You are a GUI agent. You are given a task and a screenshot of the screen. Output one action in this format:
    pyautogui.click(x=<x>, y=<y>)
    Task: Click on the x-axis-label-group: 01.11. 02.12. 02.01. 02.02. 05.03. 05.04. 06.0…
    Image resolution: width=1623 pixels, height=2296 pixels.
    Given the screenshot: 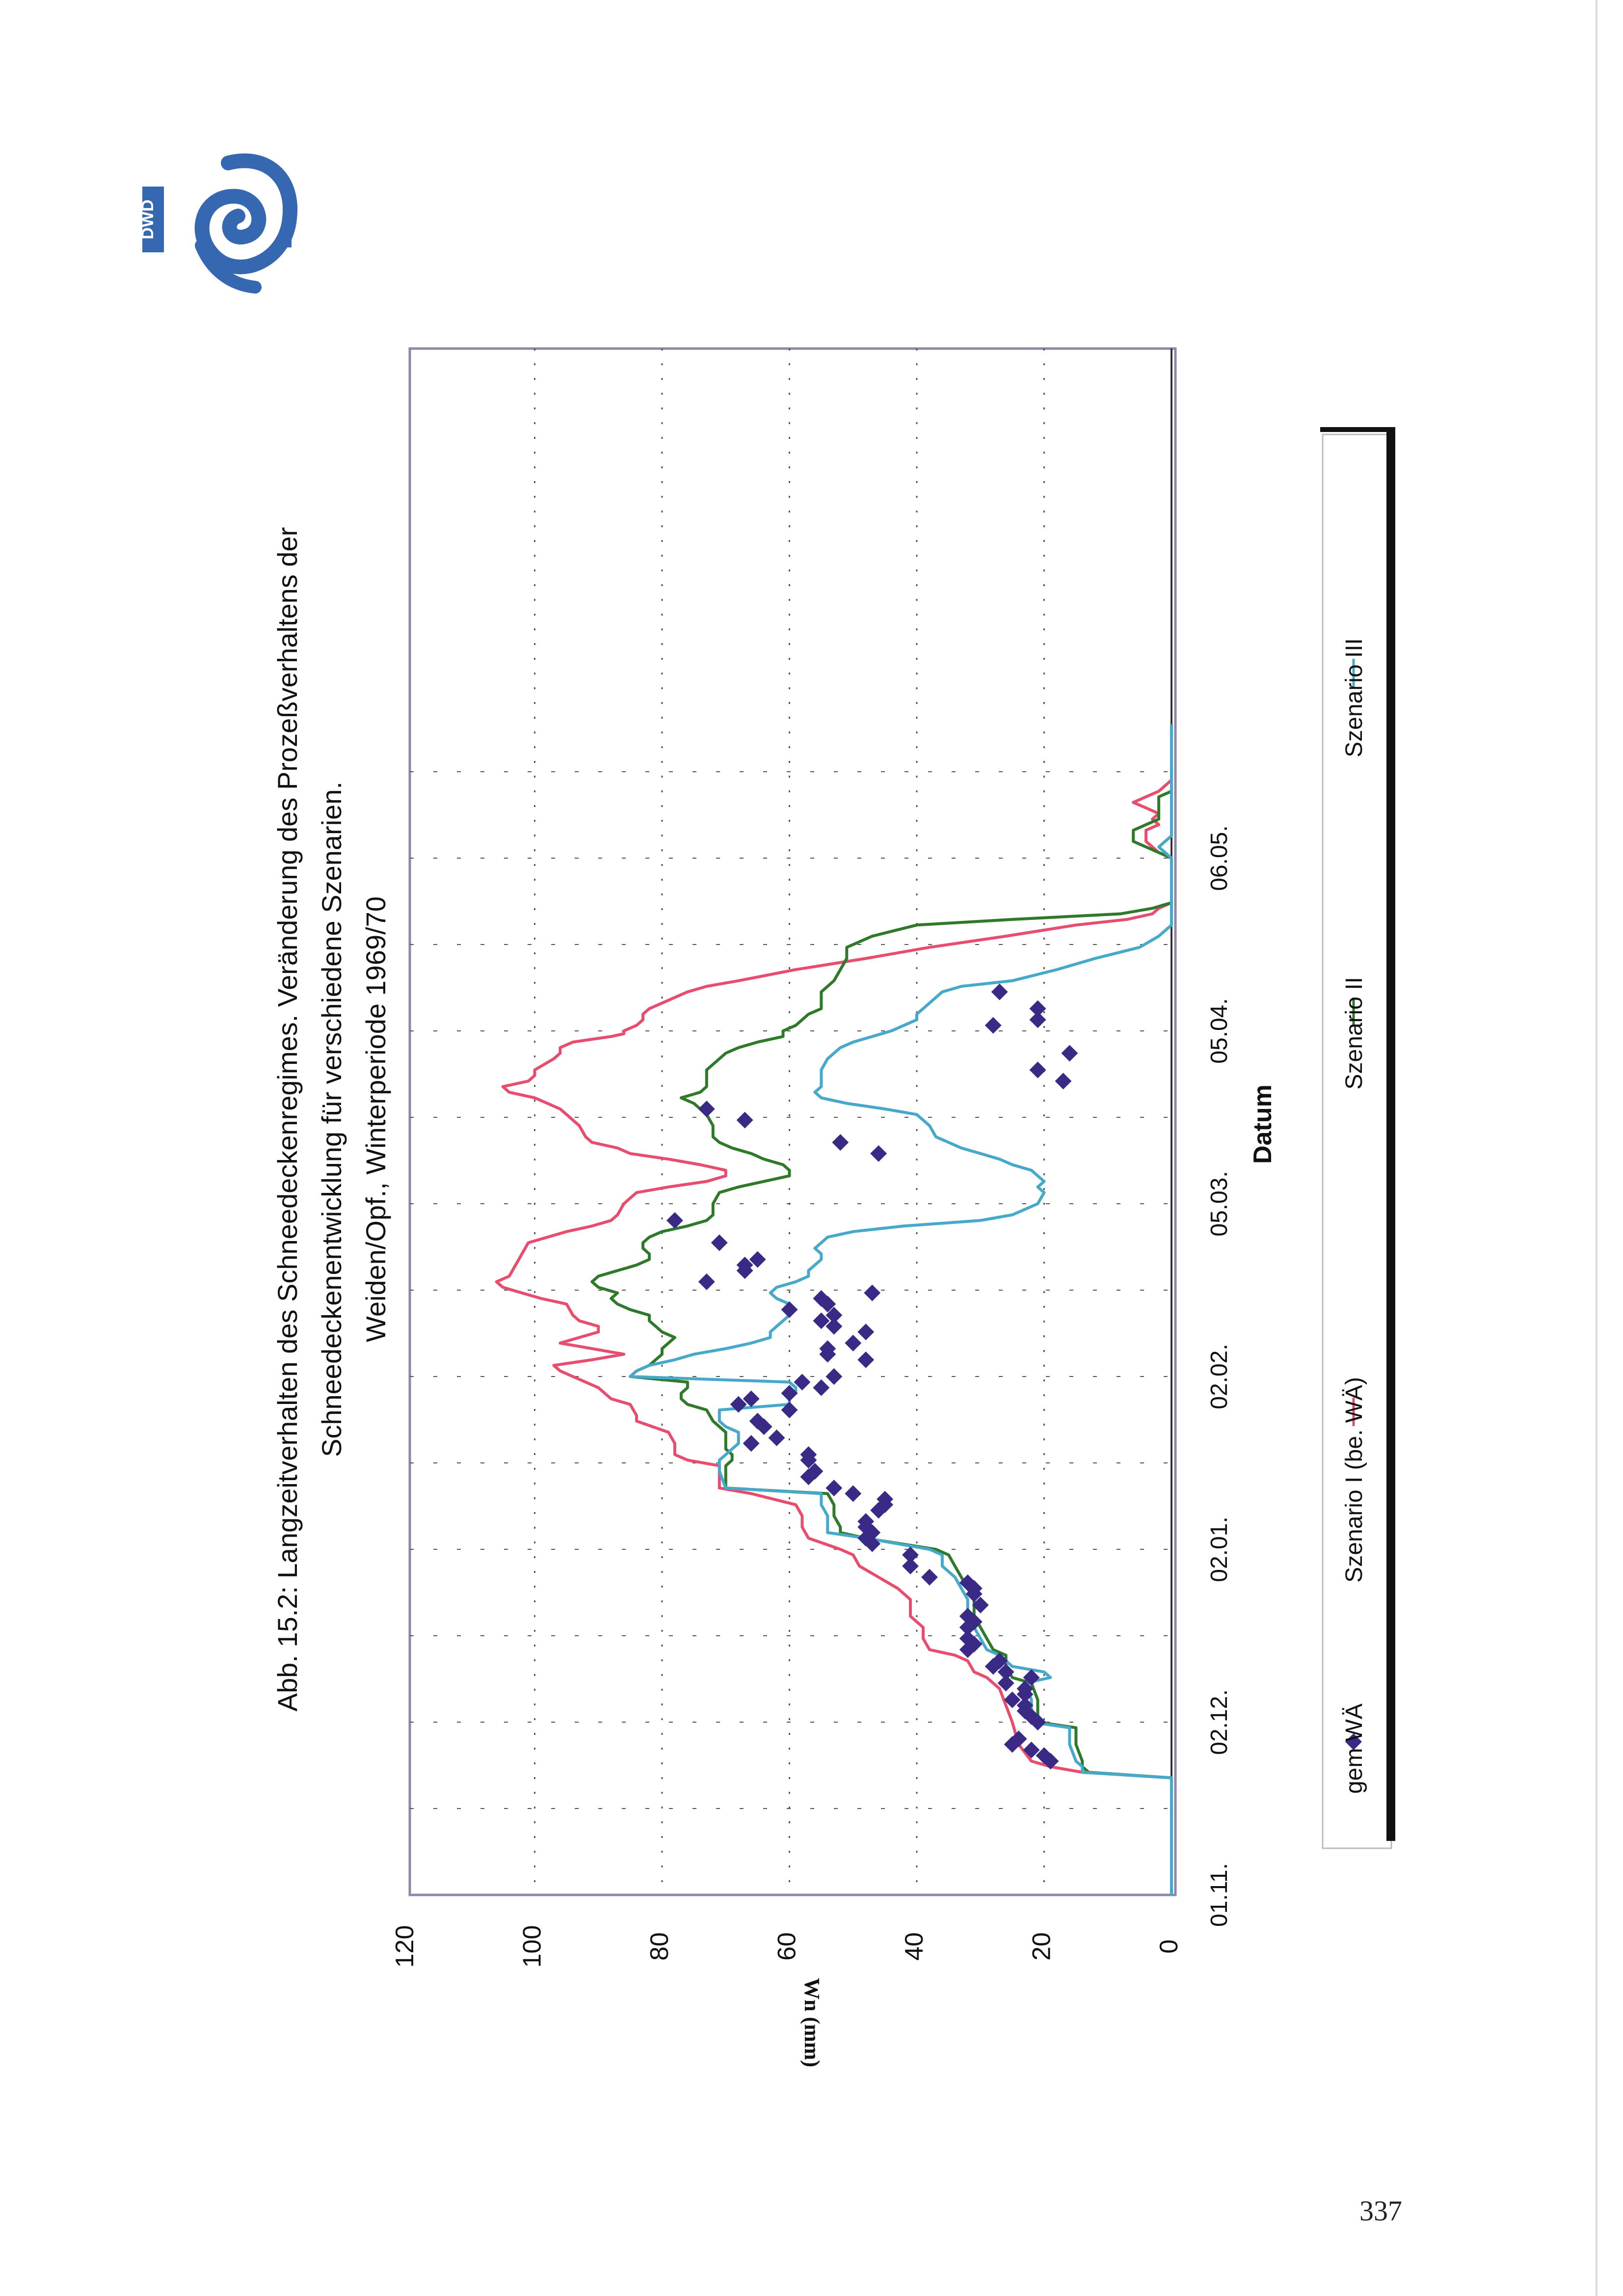 What is the action you would take?
    pyautogui.click(x=1241, y=1376)
    